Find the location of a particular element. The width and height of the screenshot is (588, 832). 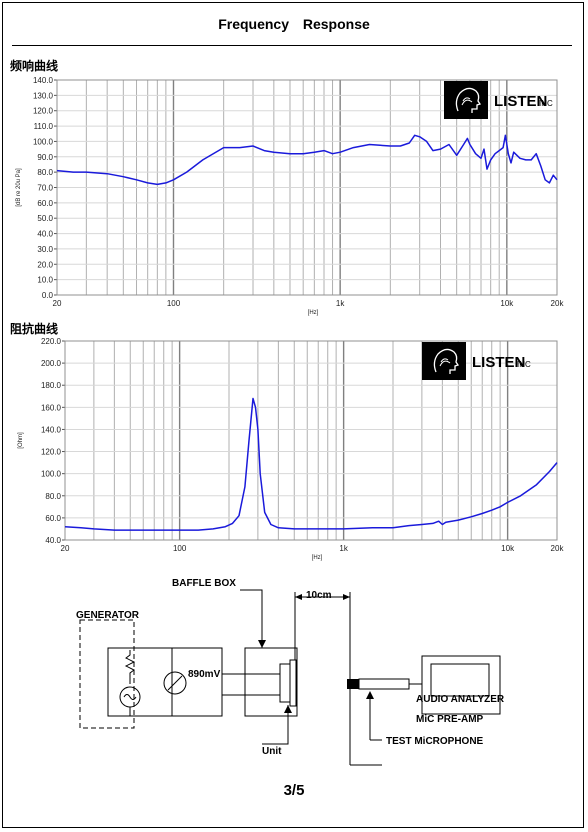

resistor-symbol is located at coordinates (130, 667).